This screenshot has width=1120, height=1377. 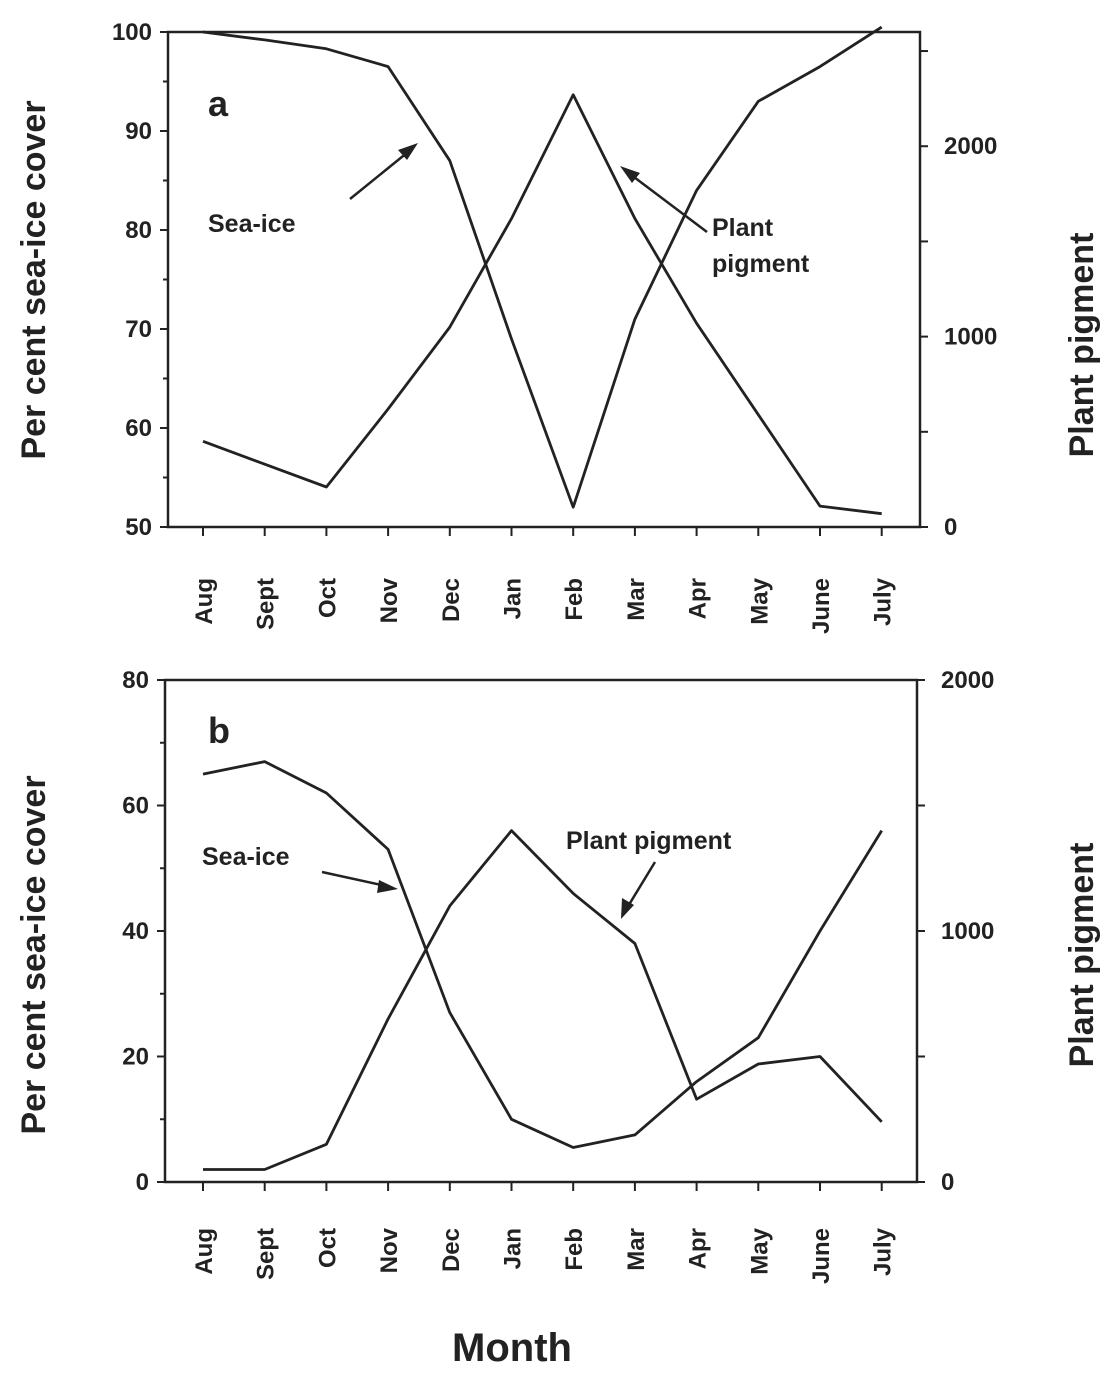 What do you see at coordinates (544, 605) in the screenshot?
I see `x-tick-labels-a: Aug Sept Oct Nov Dec Jan Feb Mar Apr May June July` at bounding box center [544, 605].